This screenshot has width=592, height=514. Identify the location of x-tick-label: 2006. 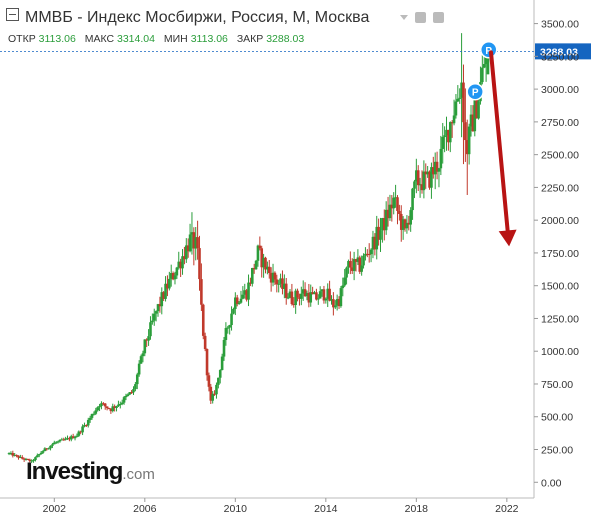
(145, 508).